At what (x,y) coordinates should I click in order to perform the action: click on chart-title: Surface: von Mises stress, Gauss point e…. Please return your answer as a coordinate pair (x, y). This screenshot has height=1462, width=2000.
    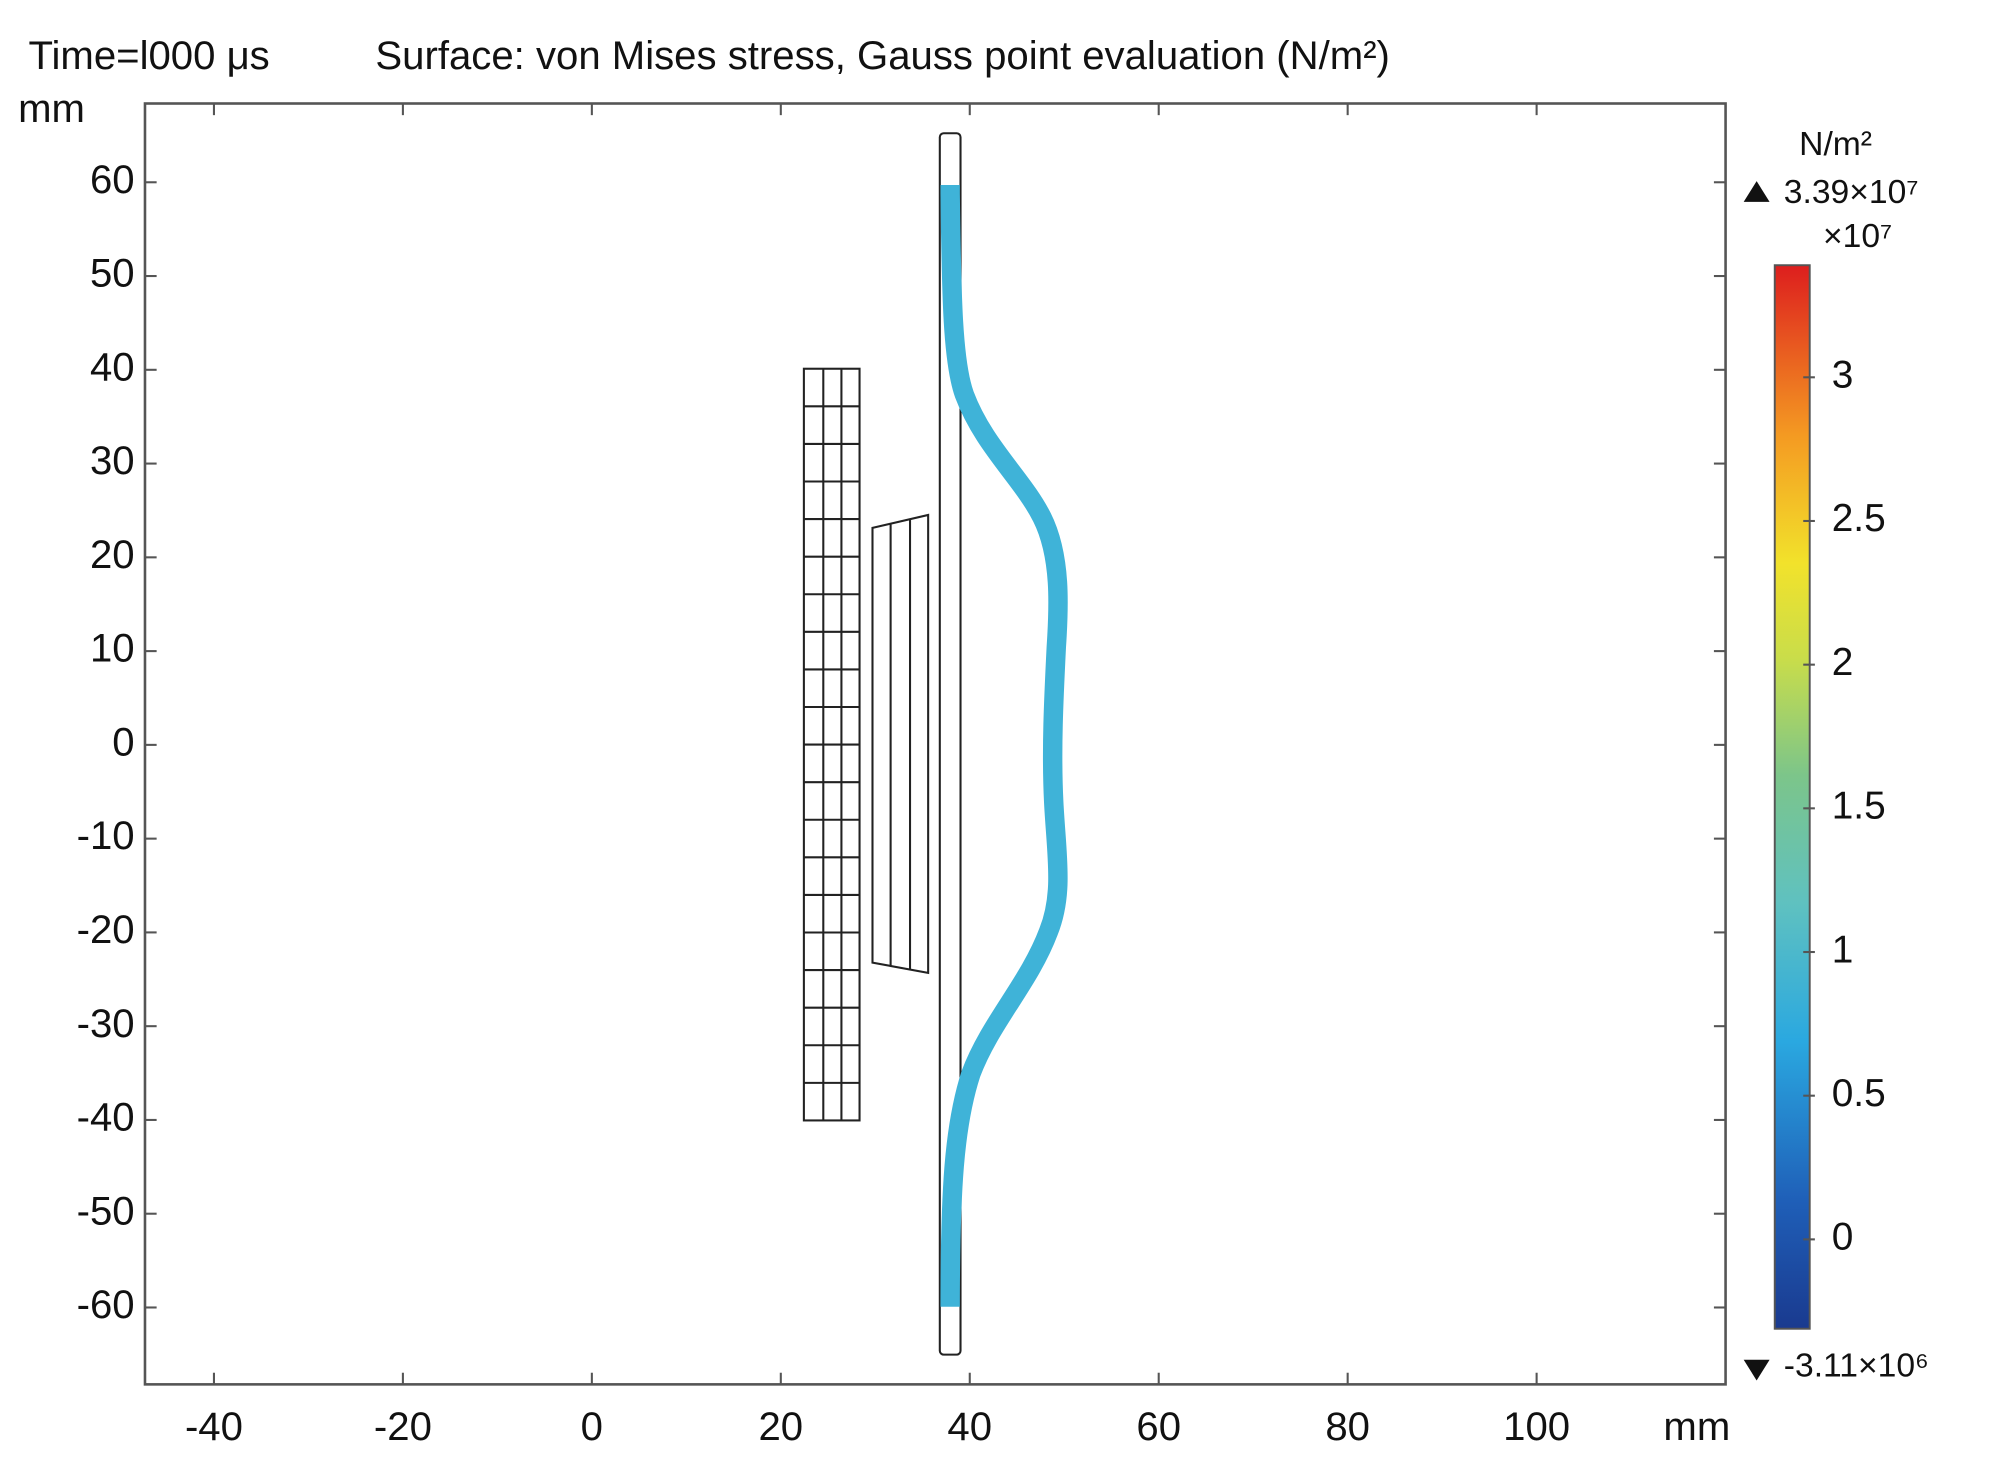
    Looking at the image, I should click on (882, 56).